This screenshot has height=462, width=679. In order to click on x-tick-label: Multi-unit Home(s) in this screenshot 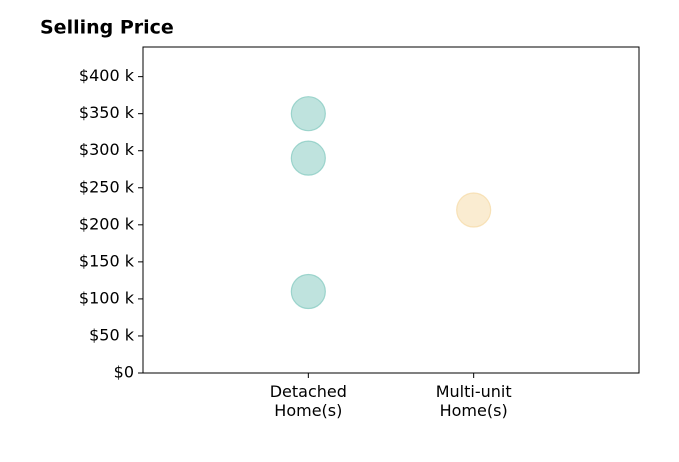, I will do `click(473, 401)`.